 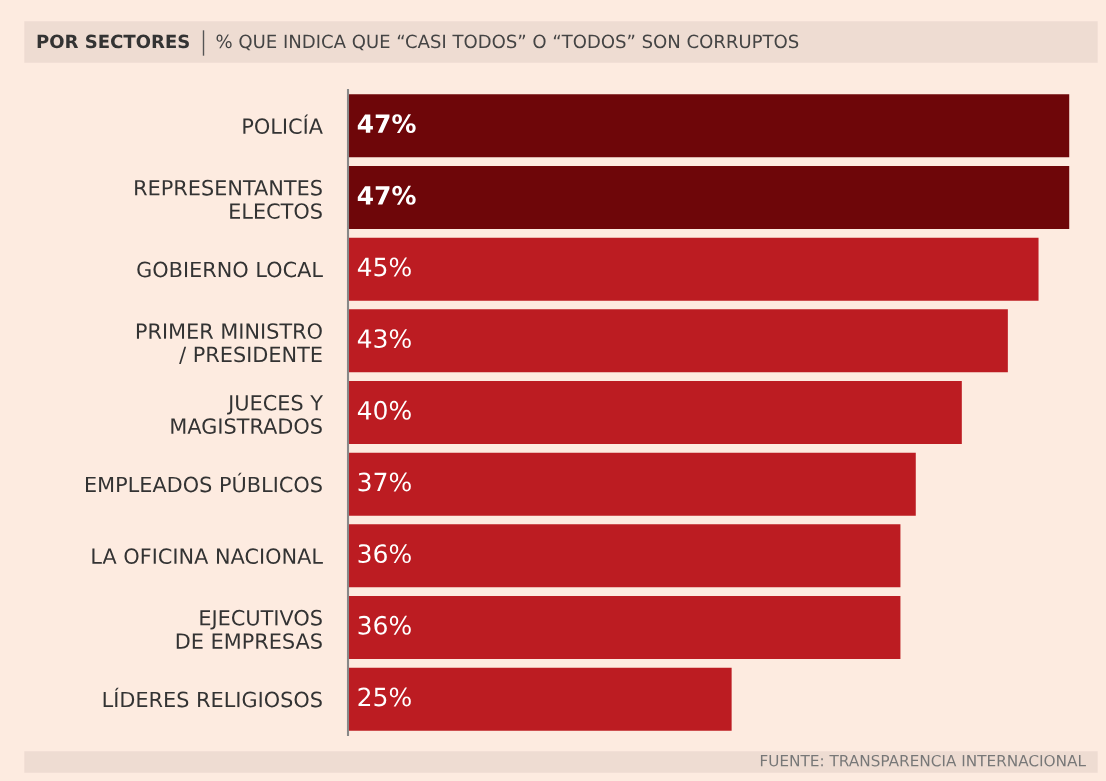 What do you see at coordinates (384, 482) in the screenshot?
I see `data-label: 37%` at bounding box center [384, 482].